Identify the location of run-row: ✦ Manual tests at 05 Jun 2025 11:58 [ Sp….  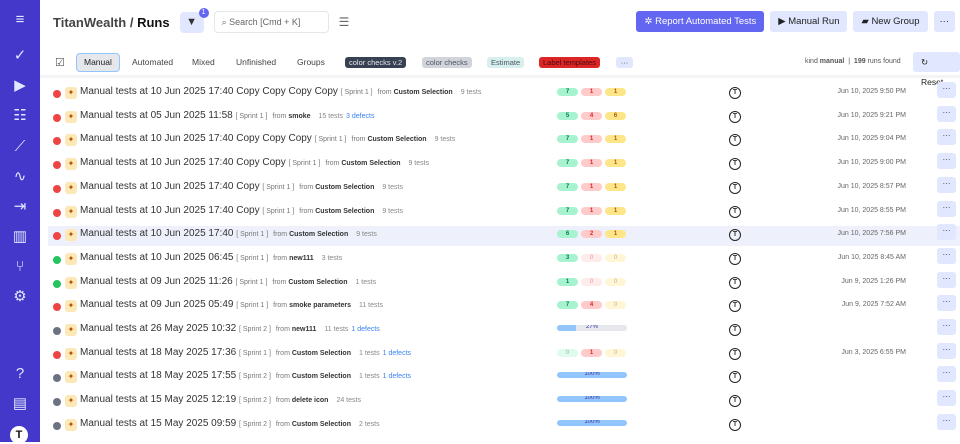
(504, 116).